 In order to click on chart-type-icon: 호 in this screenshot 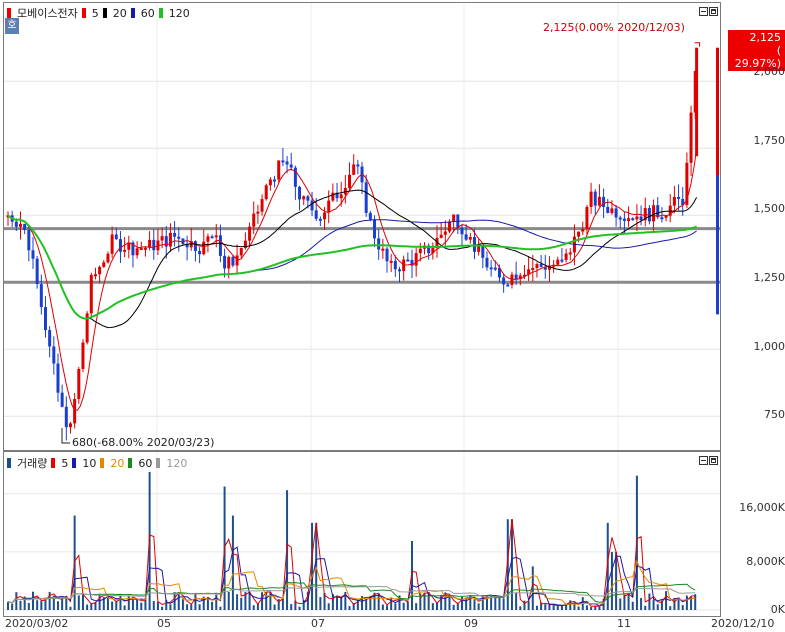, I will do `click(12, 26)`.